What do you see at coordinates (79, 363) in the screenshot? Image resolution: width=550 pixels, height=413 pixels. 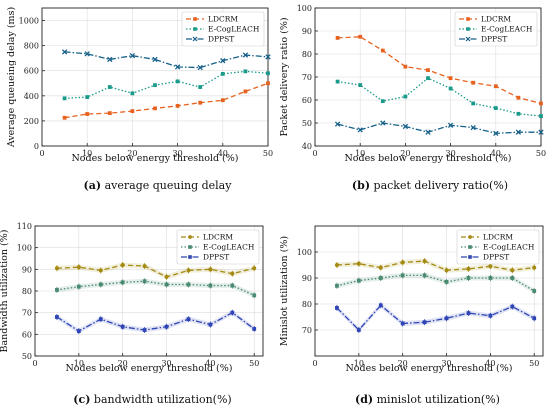 I see `x-tick-label: 10` at bounding box center [79, 363].